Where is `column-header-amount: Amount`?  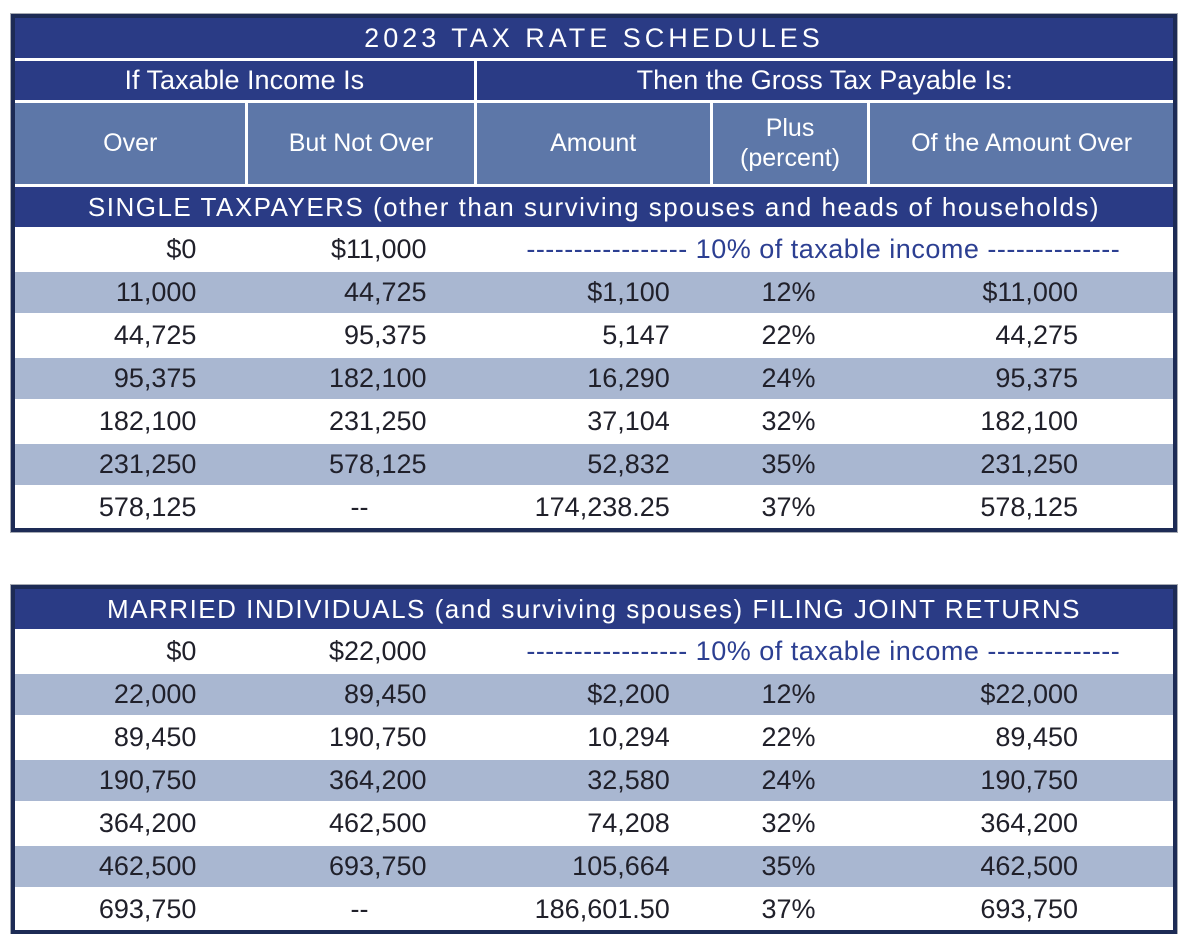 column-header-amount: Amount is located at coordinates (591, 145).